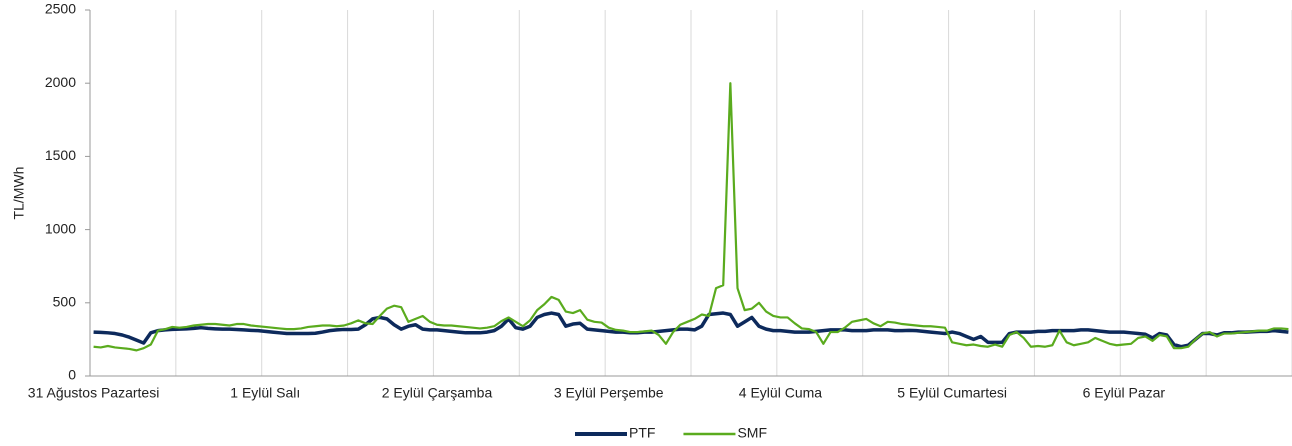 This screenshot has width=1292, height=446. What do you see at coordinates (72, 375) in the screenshot?
I see `y-tick-label: 0` at bounding box center [72, 375].